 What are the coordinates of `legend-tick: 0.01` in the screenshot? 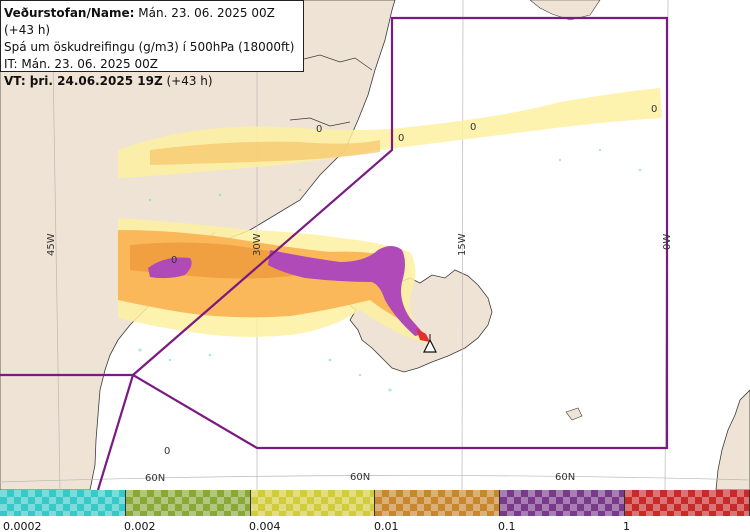 It's located at (386, 526).